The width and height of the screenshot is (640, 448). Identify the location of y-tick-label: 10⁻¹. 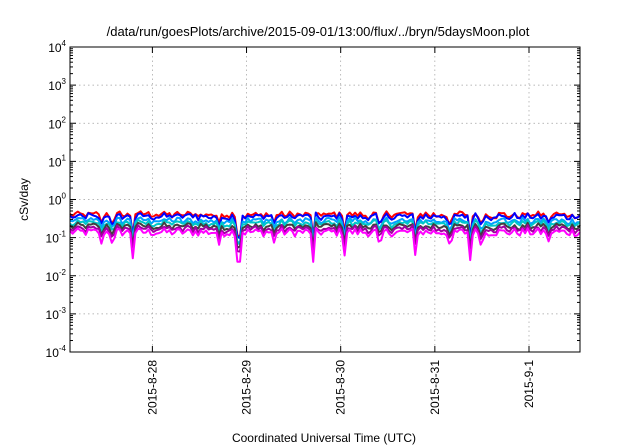
(56, 238).